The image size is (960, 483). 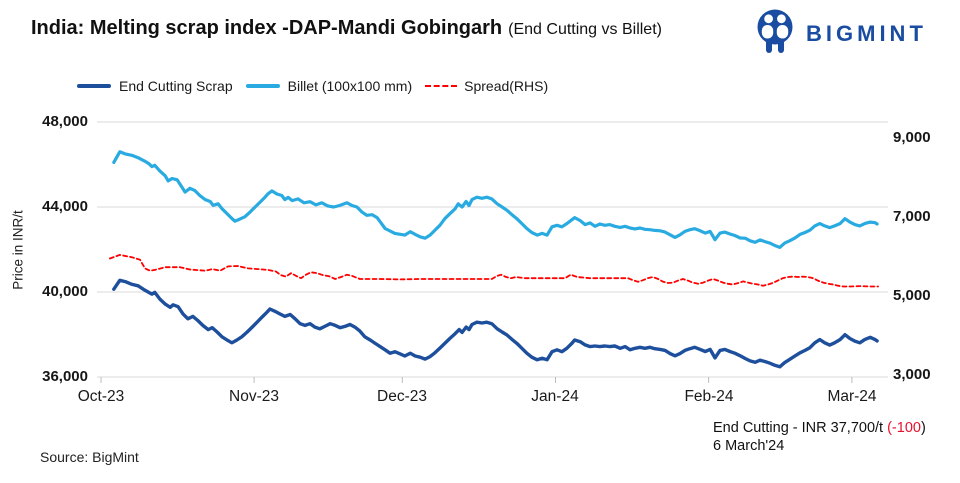 What do you see at coordinates (350, 86) in the screenshot?
I see `legend-label-billet: Billet (100x100 mm)` at bounding box center [350, 86].